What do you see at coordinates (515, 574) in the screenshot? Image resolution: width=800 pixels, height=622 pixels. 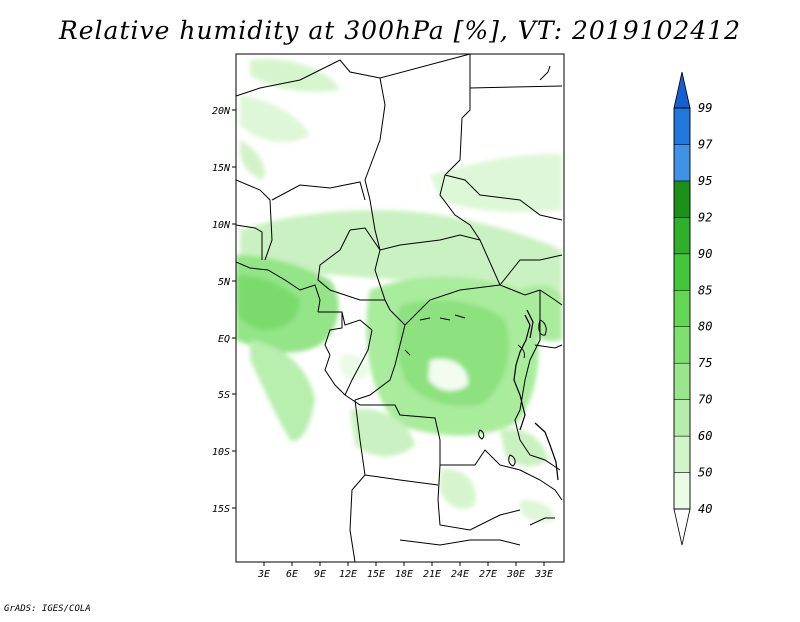 I see `lon-tick-label: 30E` at bounding box center [515, 574].